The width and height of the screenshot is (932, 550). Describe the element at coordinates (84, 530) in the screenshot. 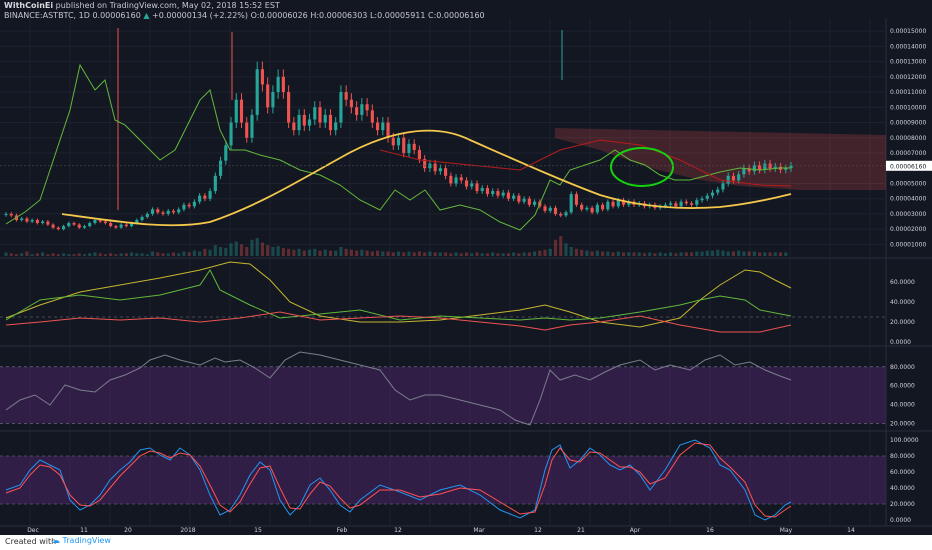

I see `x-tick-label: 11` at that location.